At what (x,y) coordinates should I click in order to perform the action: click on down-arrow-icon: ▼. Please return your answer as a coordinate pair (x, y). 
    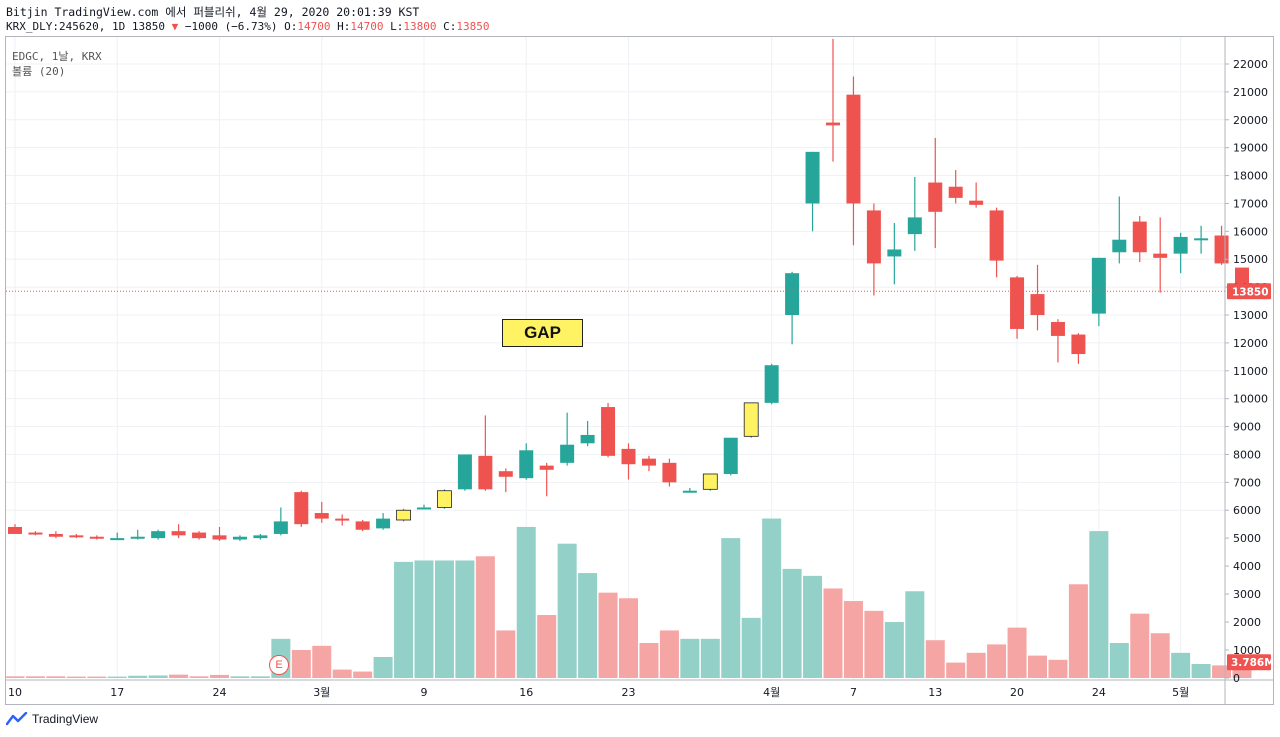
    Looking at the image, I should click on (175, 26).